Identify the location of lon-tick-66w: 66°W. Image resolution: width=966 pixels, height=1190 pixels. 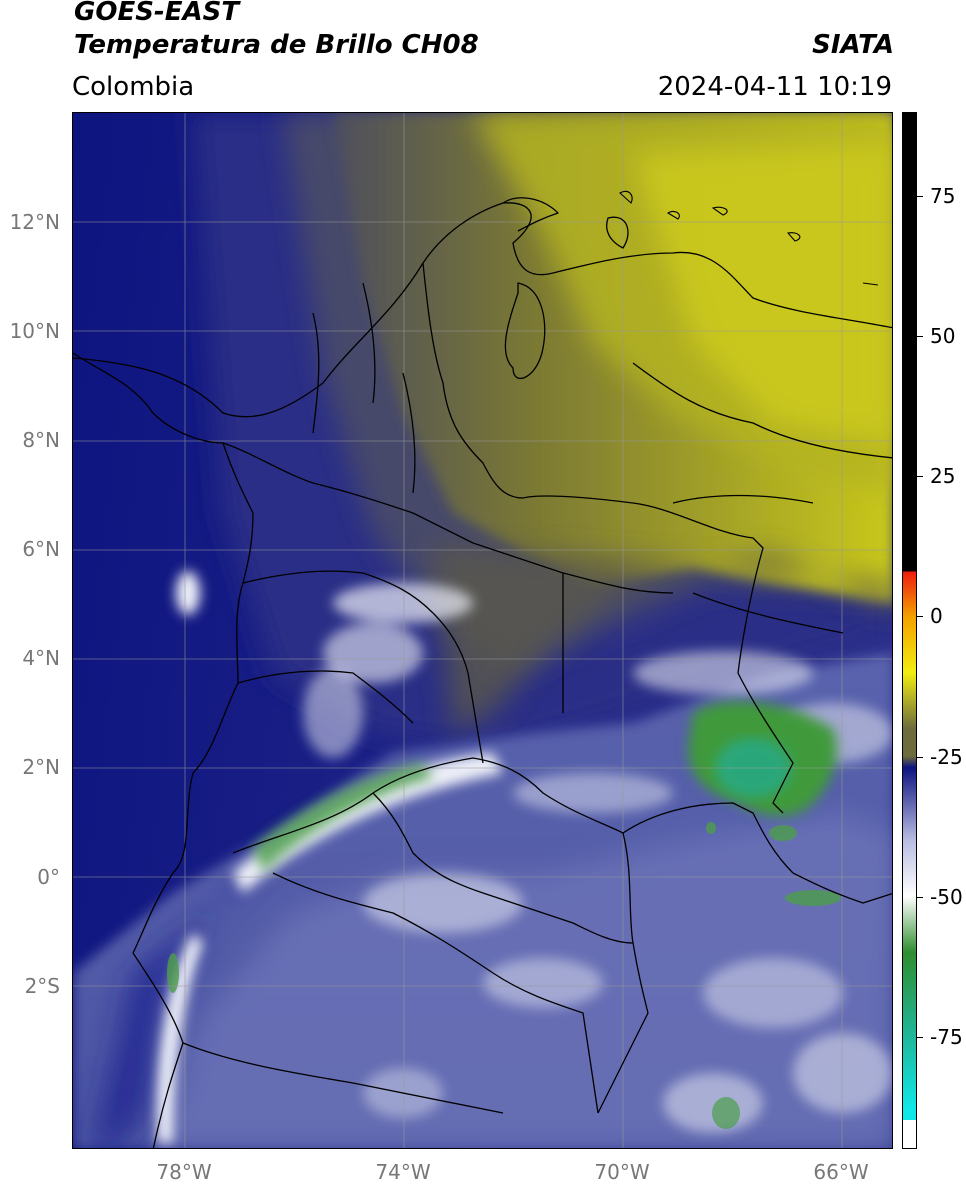
(841, 1172).